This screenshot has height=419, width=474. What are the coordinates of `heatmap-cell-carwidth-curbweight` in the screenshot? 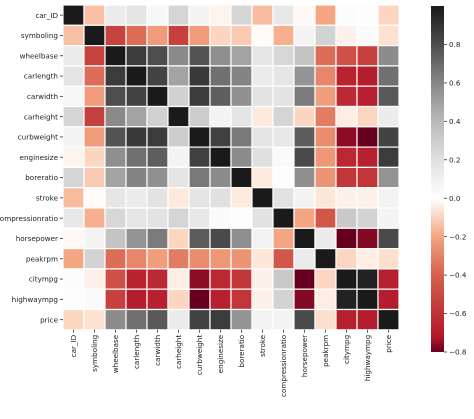 It's located at (199, 96).